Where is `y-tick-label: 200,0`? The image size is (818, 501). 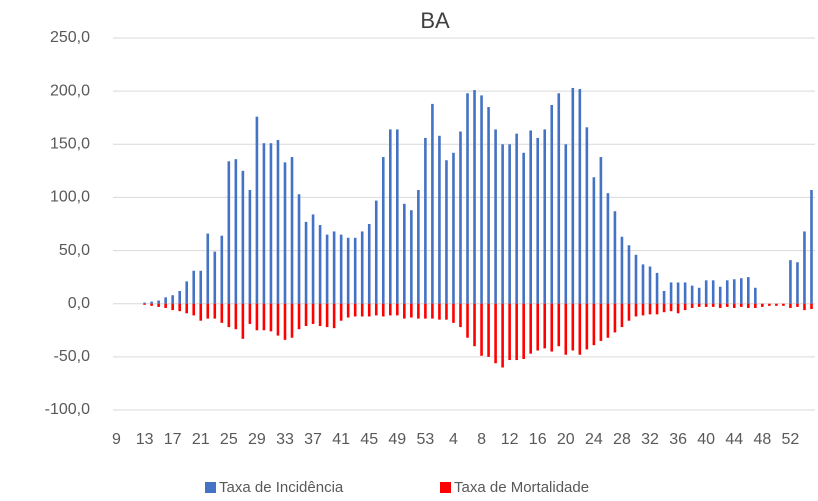
y-tick-label: 200,0 is located at coordinates (70, 90).